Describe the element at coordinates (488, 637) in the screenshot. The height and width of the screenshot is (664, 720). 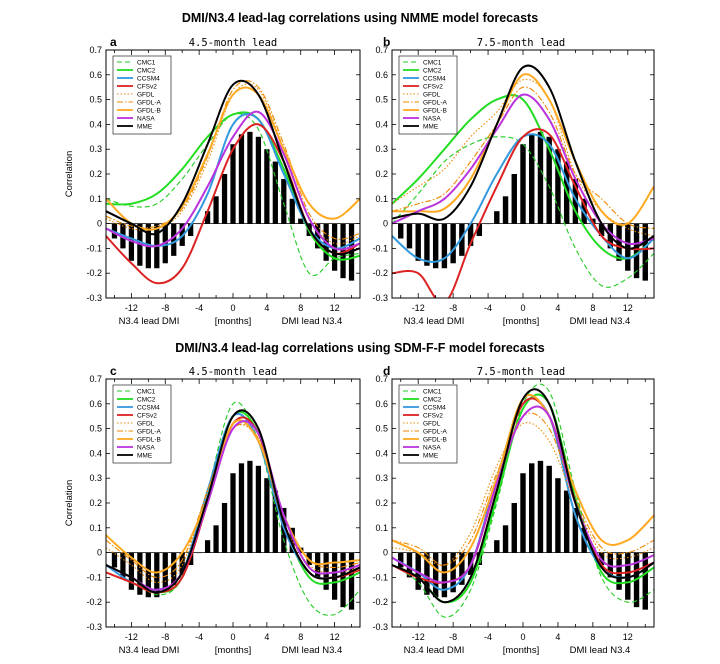
I see `x-tick-label: -4` at that location.